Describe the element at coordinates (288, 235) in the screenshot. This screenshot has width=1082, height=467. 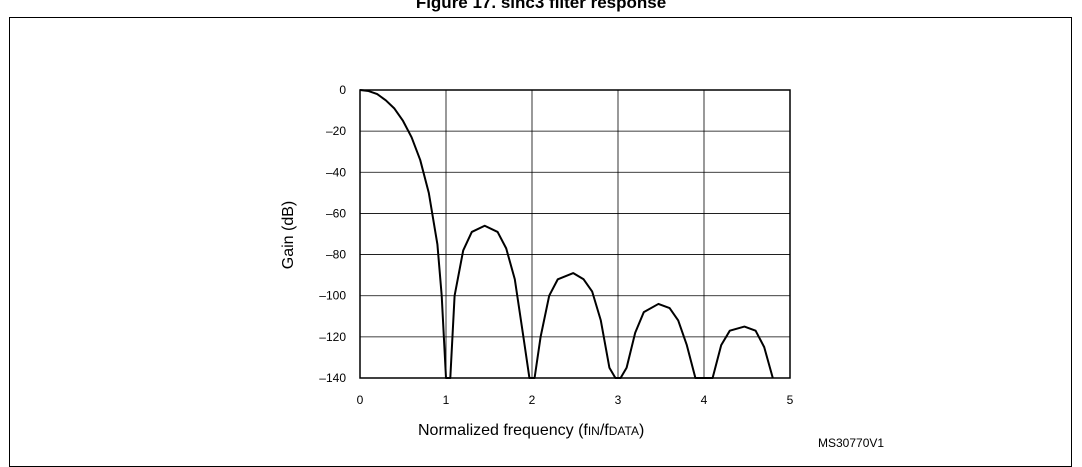
I see `y-axis-label: Gain (dB)` at that location.